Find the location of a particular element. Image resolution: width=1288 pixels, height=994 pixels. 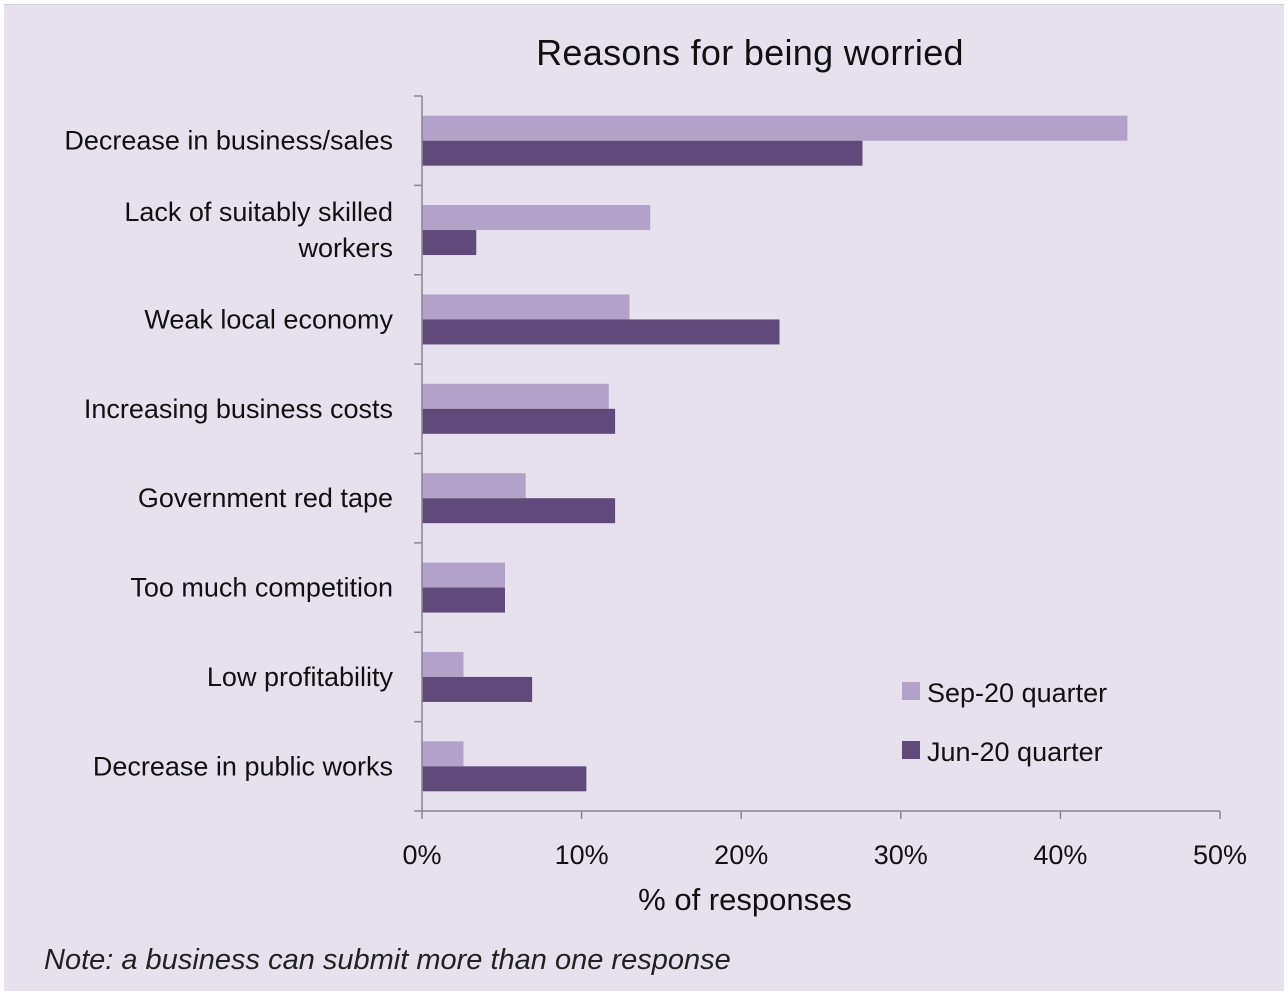

category-label-7: Decrease in public works is located at coordinates (243, 766).